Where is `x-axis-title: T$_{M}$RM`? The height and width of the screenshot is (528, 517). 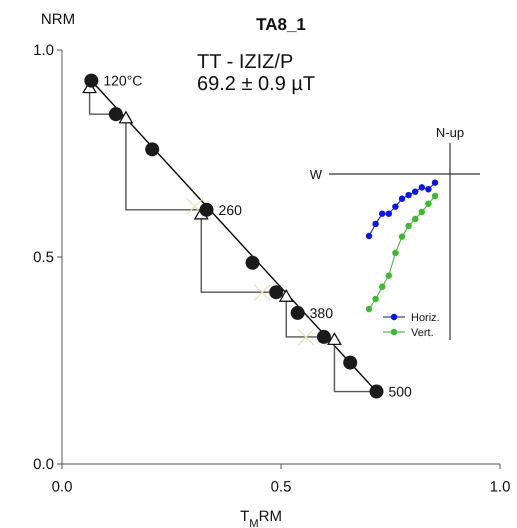
x-axis-title: T$_{M}$RM is located at coordinates (261, 518).